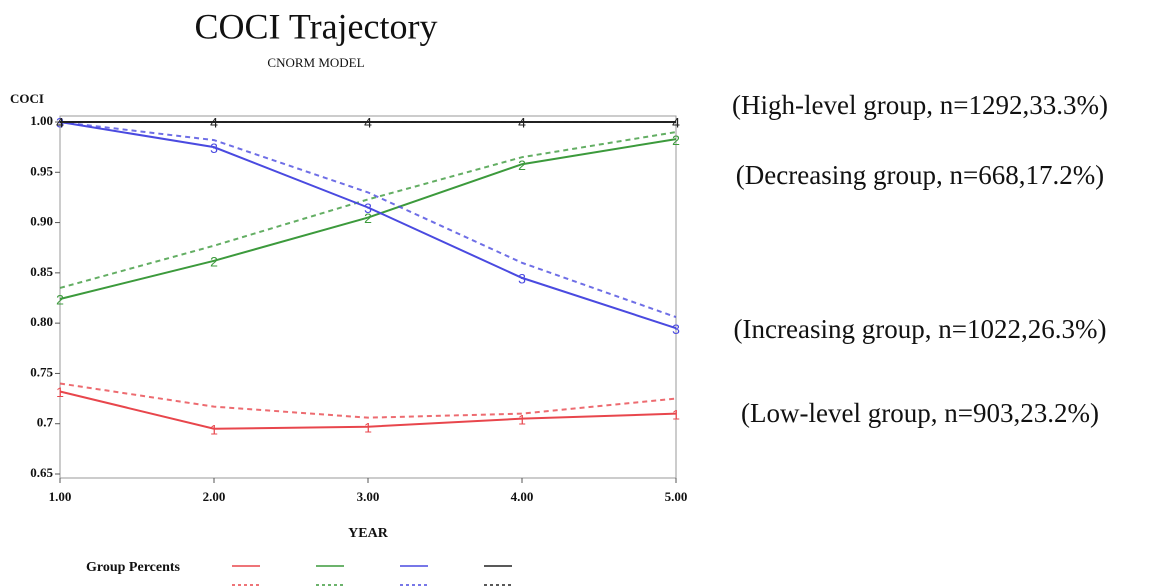  Describe the element at coordinates (315, 62) in the screenshot. I see `chart-subtitle: CNORM MODEL` at that location.